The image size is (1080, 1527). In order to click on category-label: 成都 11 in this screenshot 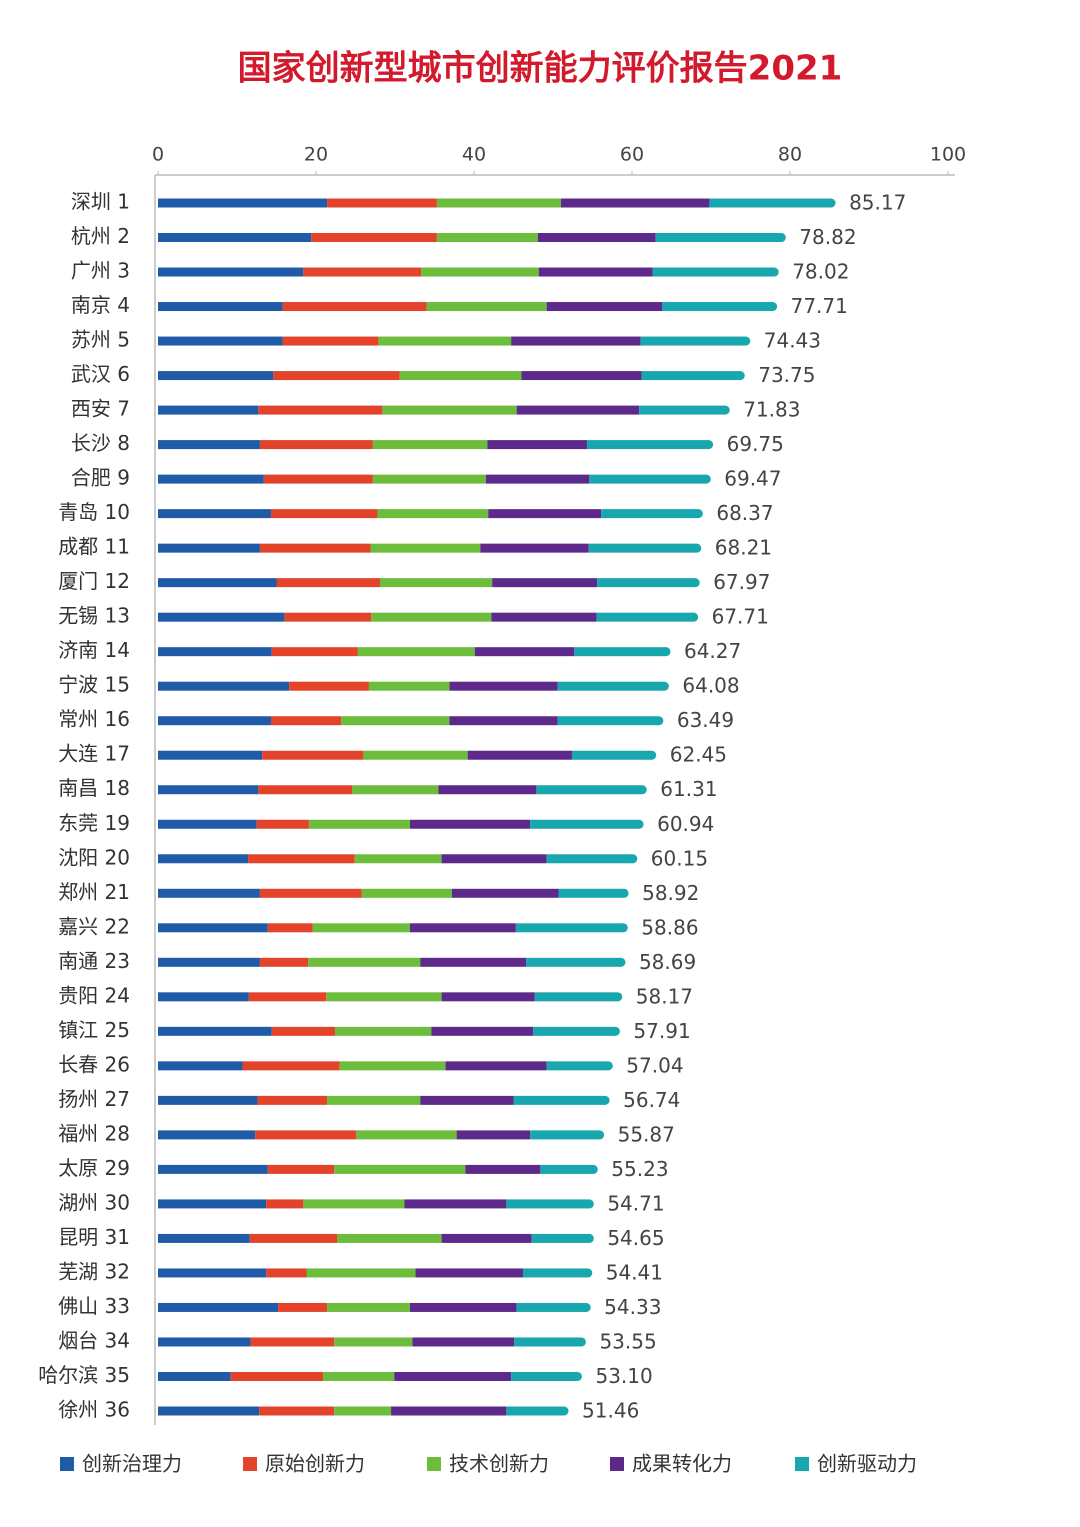, I will do `click(94, 547)`.